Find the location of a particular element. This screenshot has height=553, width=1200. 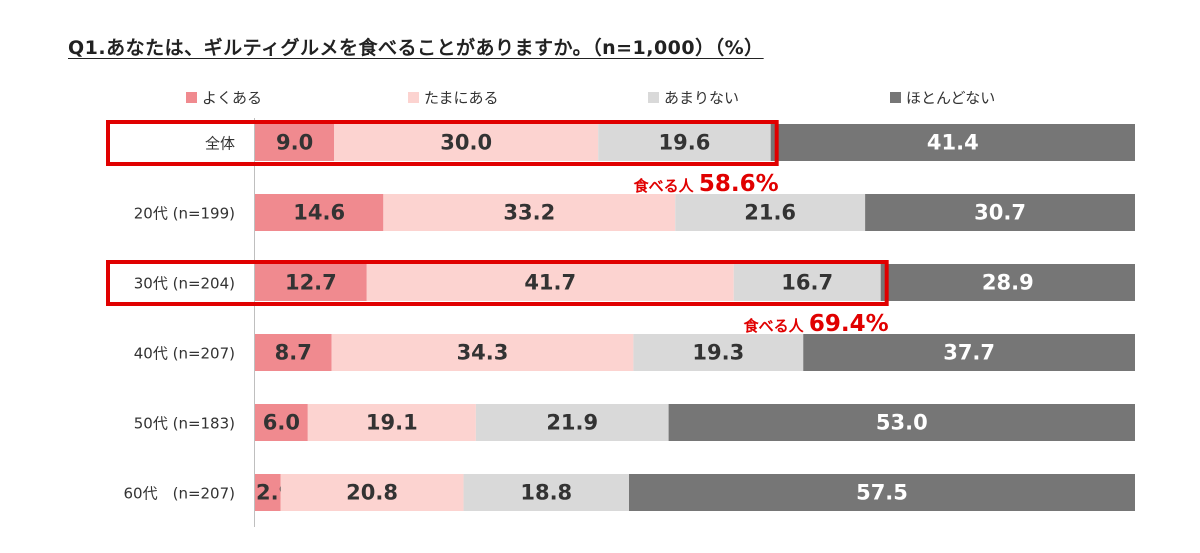

category-label: 20代 (n=199) is located at coordinates (184, 214).